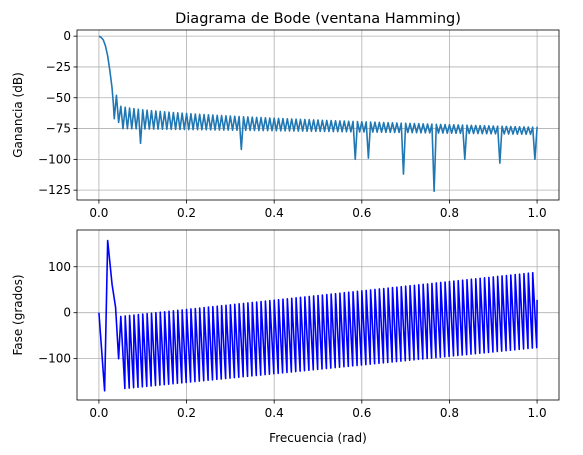  Describe the element at coordinates (58, 98) in the screenshot. I see `magnitude-y-tick-label: −50` at that location.